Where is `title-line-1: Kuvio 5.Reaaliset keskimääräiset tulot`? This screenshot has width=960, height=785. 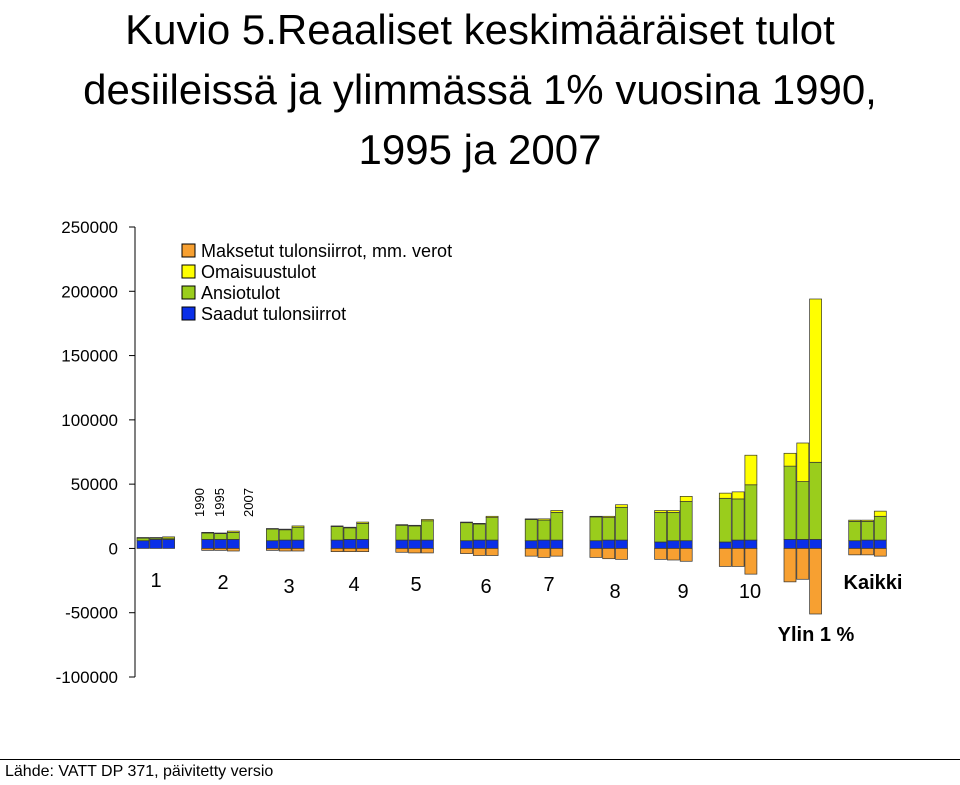
title-line-1: Kuvio 5.Reaaliset keskimääräiset tulot is located at coordinates (480, 29).